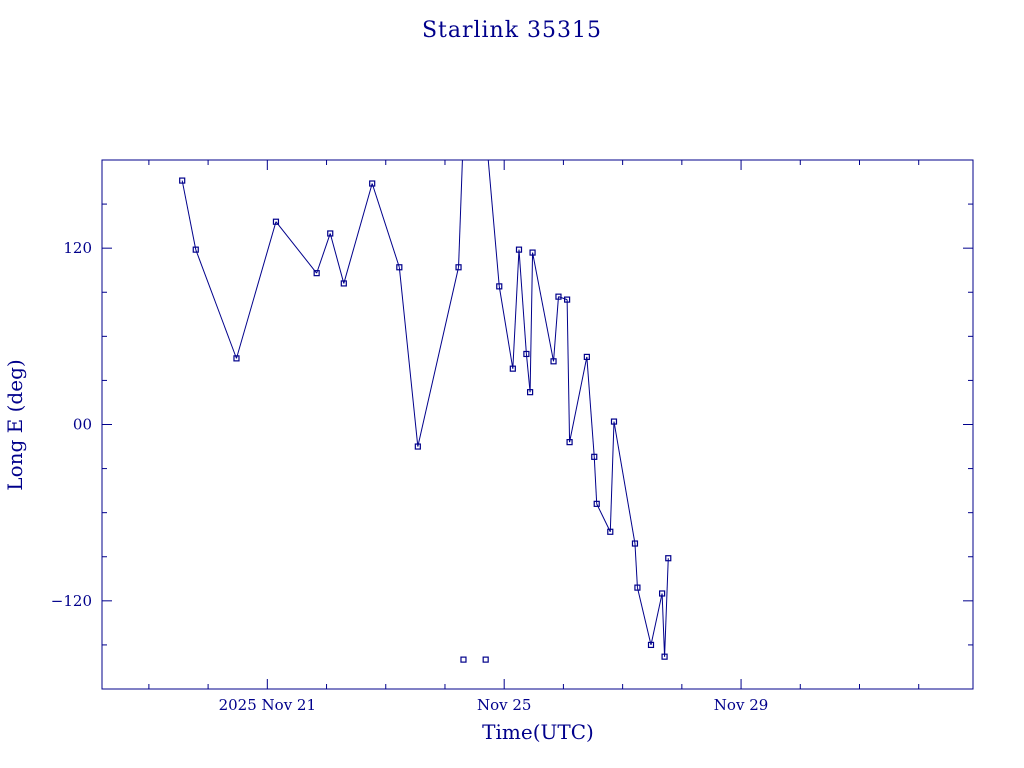  What do you see at coordinates (741, 705) in the screenshot?
I see `x-tick-label: Nov 29` at bounding box center [741, 705].